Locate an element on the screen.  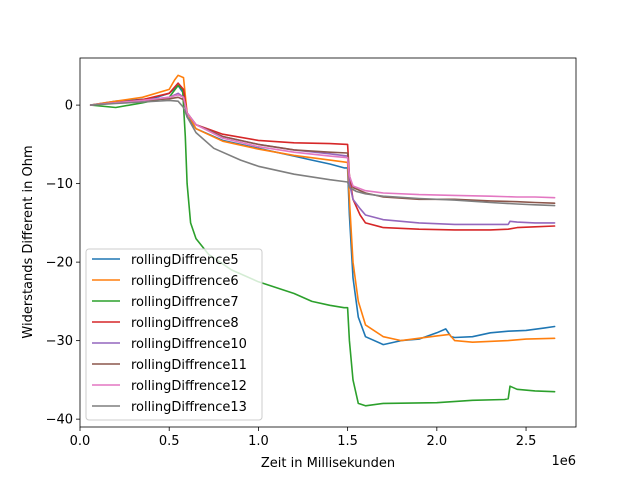
legend-label: rollingDiffrence10 is located at coordinates (189, 344).